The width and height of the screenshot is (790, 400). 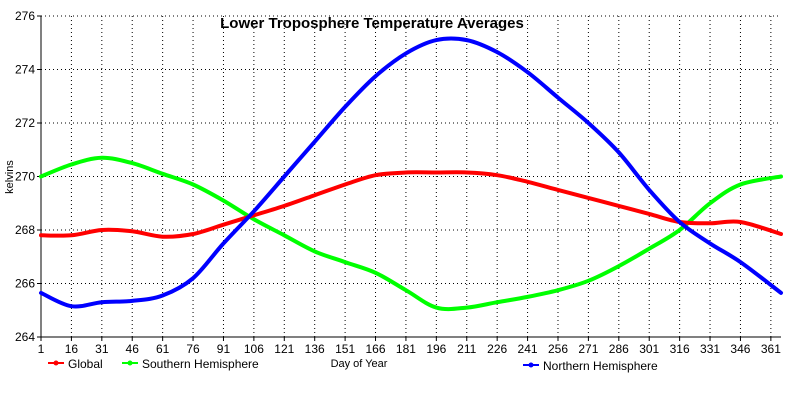 I want to click on y-tick-label: 274, so click(x=25, y=70).